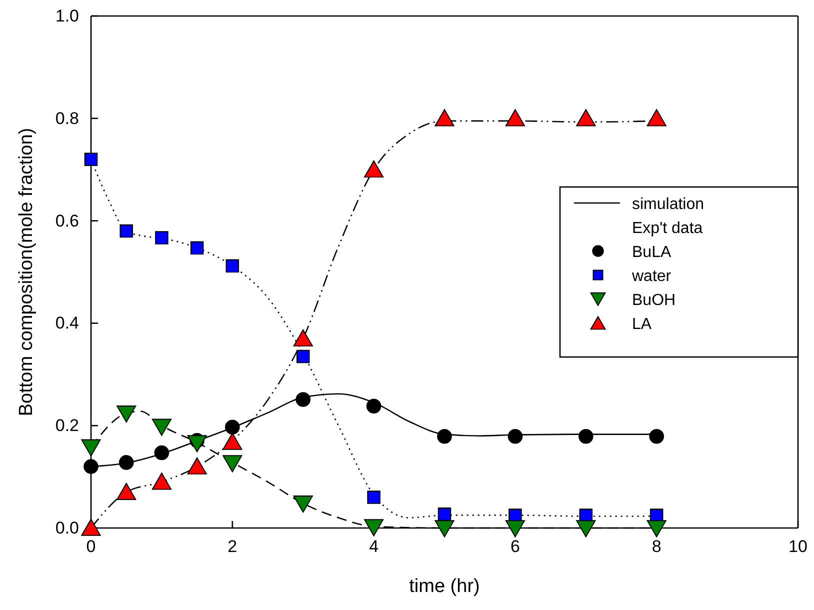 This screenshot has height=610, width=814. Describe the element at coordinates (67, 528) in the screenshot. I see `y-tick-label: 0.0` at that location.